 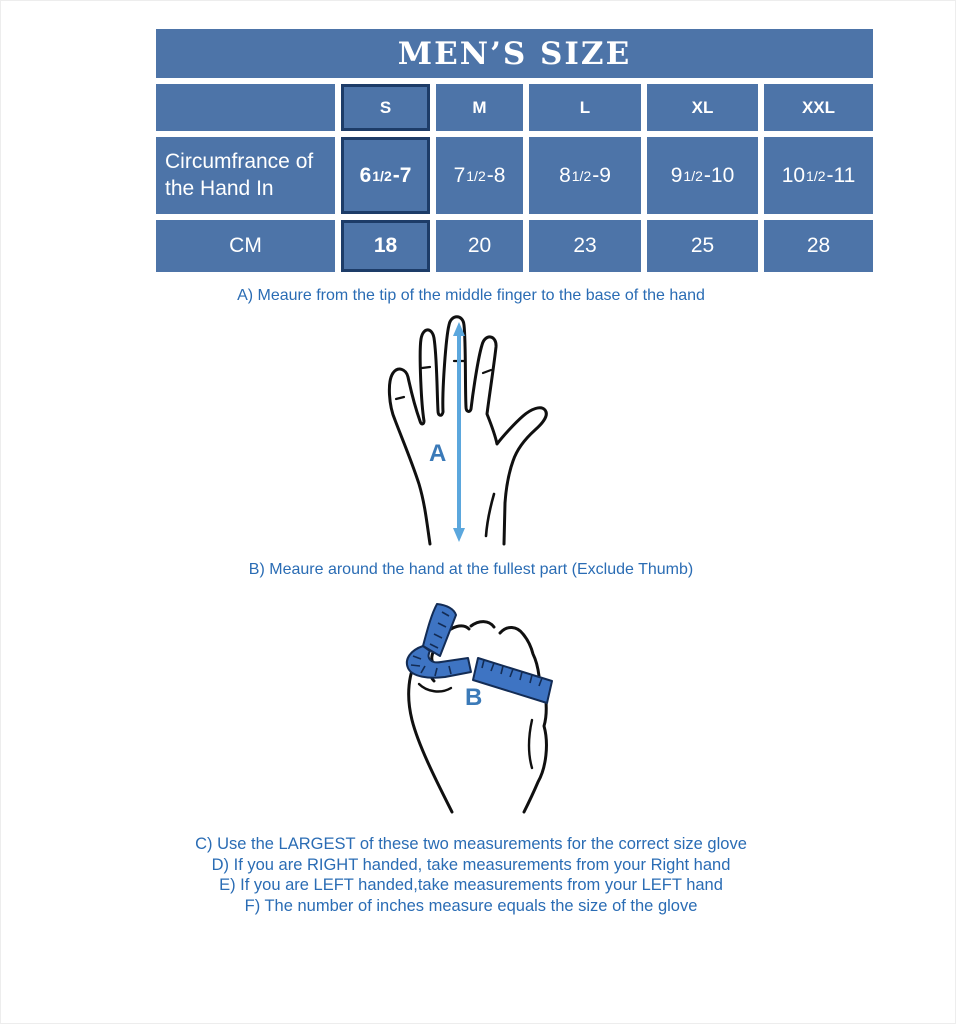 I want to click on inches-value-s: 6 1/2 -7, so click(x=385, y=175).